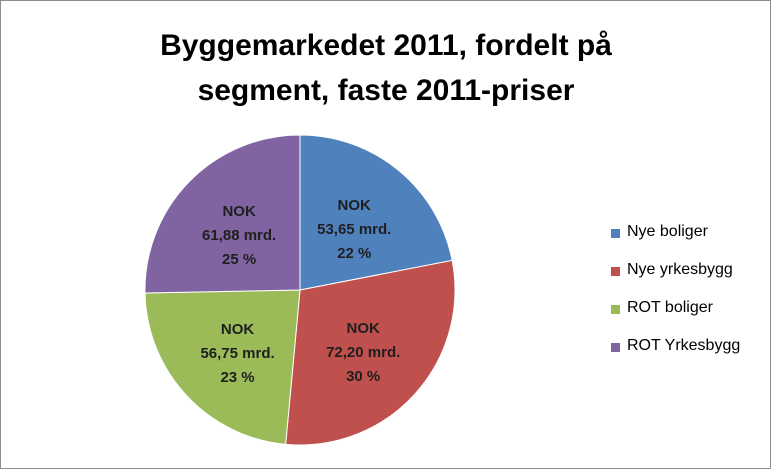  I want to click on data-label: NOK 56,75 mrd. 23 %, so click(237, 354).